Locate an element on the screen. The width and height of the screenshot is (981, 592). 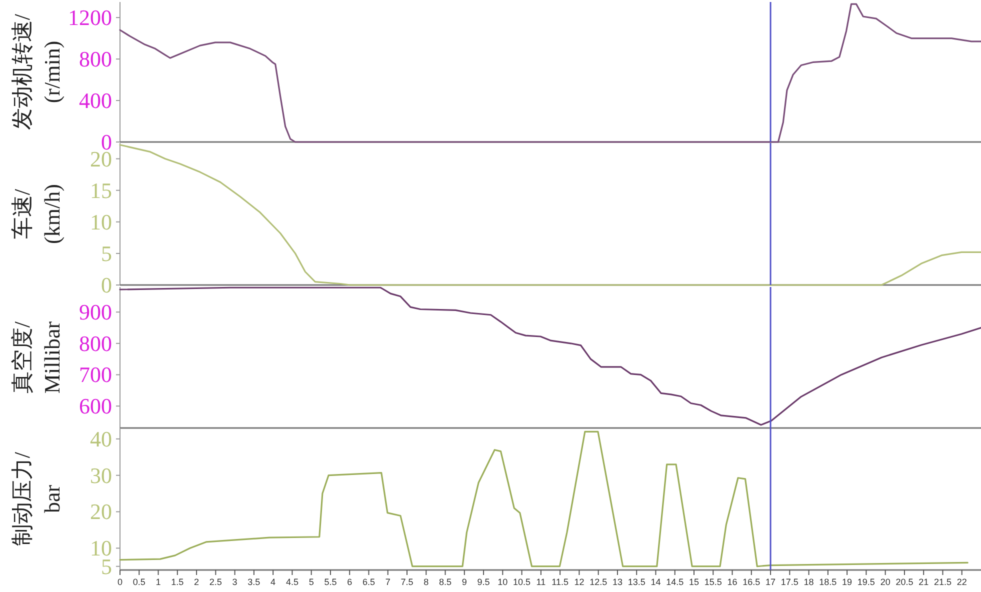
x-tick-label: 18 is located at coordinates (809, 582).